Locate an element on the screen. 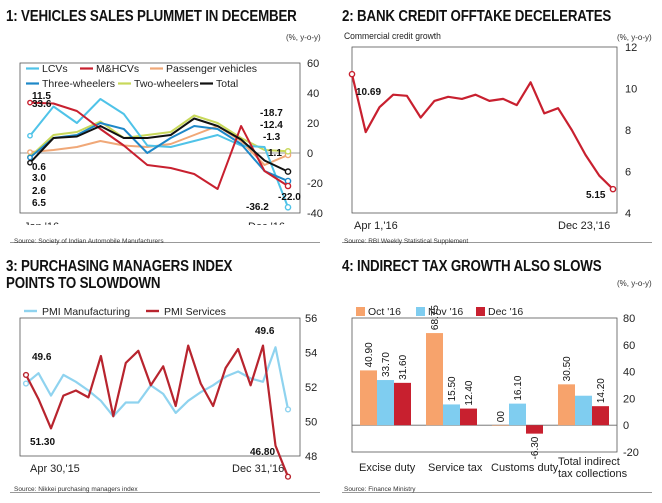 The height and width of the screenshot is (503, 662). end-value-label: -22.0 is located at coordinates (289, 197).